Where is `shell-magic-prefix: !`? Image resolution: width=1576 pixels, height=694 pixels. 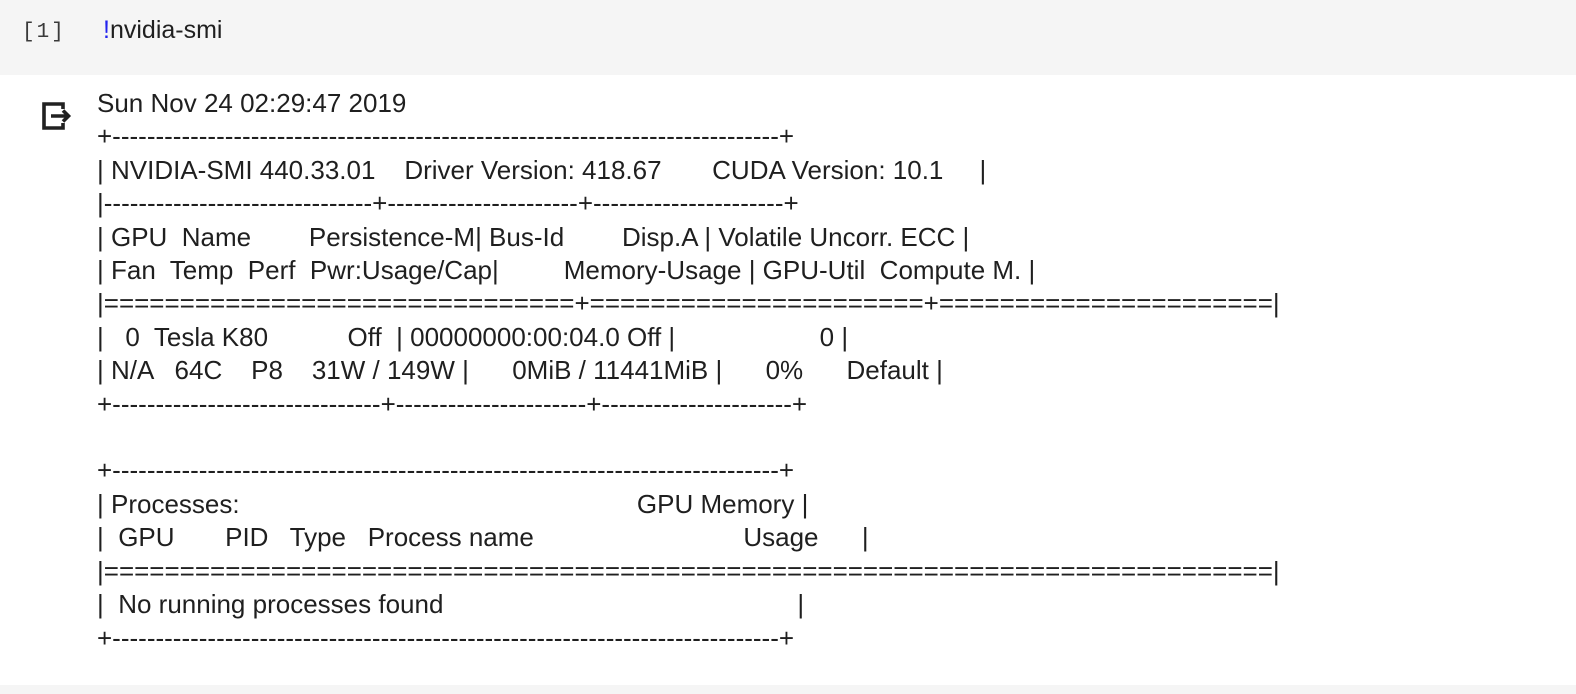
shell-magic-prefix: ! is located at coordinates (106, 30).